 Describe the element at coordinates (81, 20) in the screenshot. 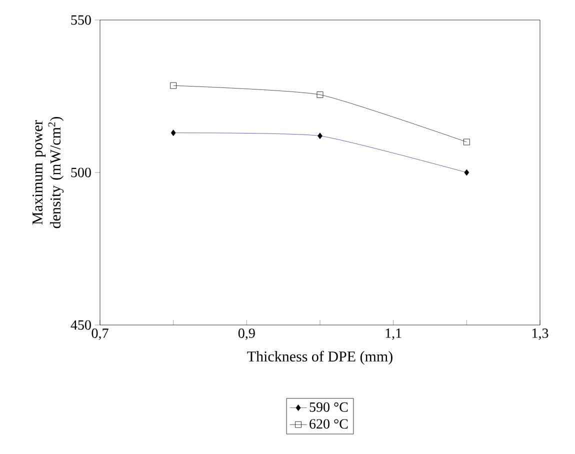

I see `y-tick-label: 550` at that location.